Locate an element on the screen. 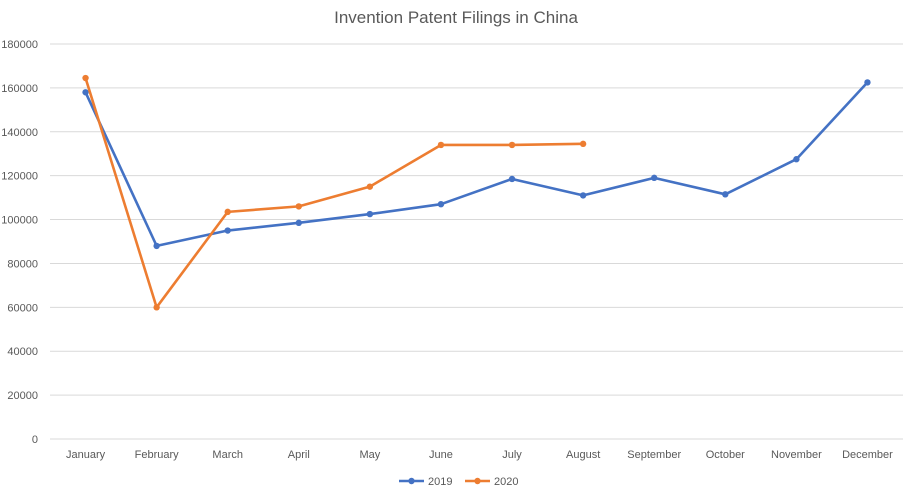 The width and height of the screenshot is (913, 497). y-tick-label: 140000 is located at coordinates (19, 133).